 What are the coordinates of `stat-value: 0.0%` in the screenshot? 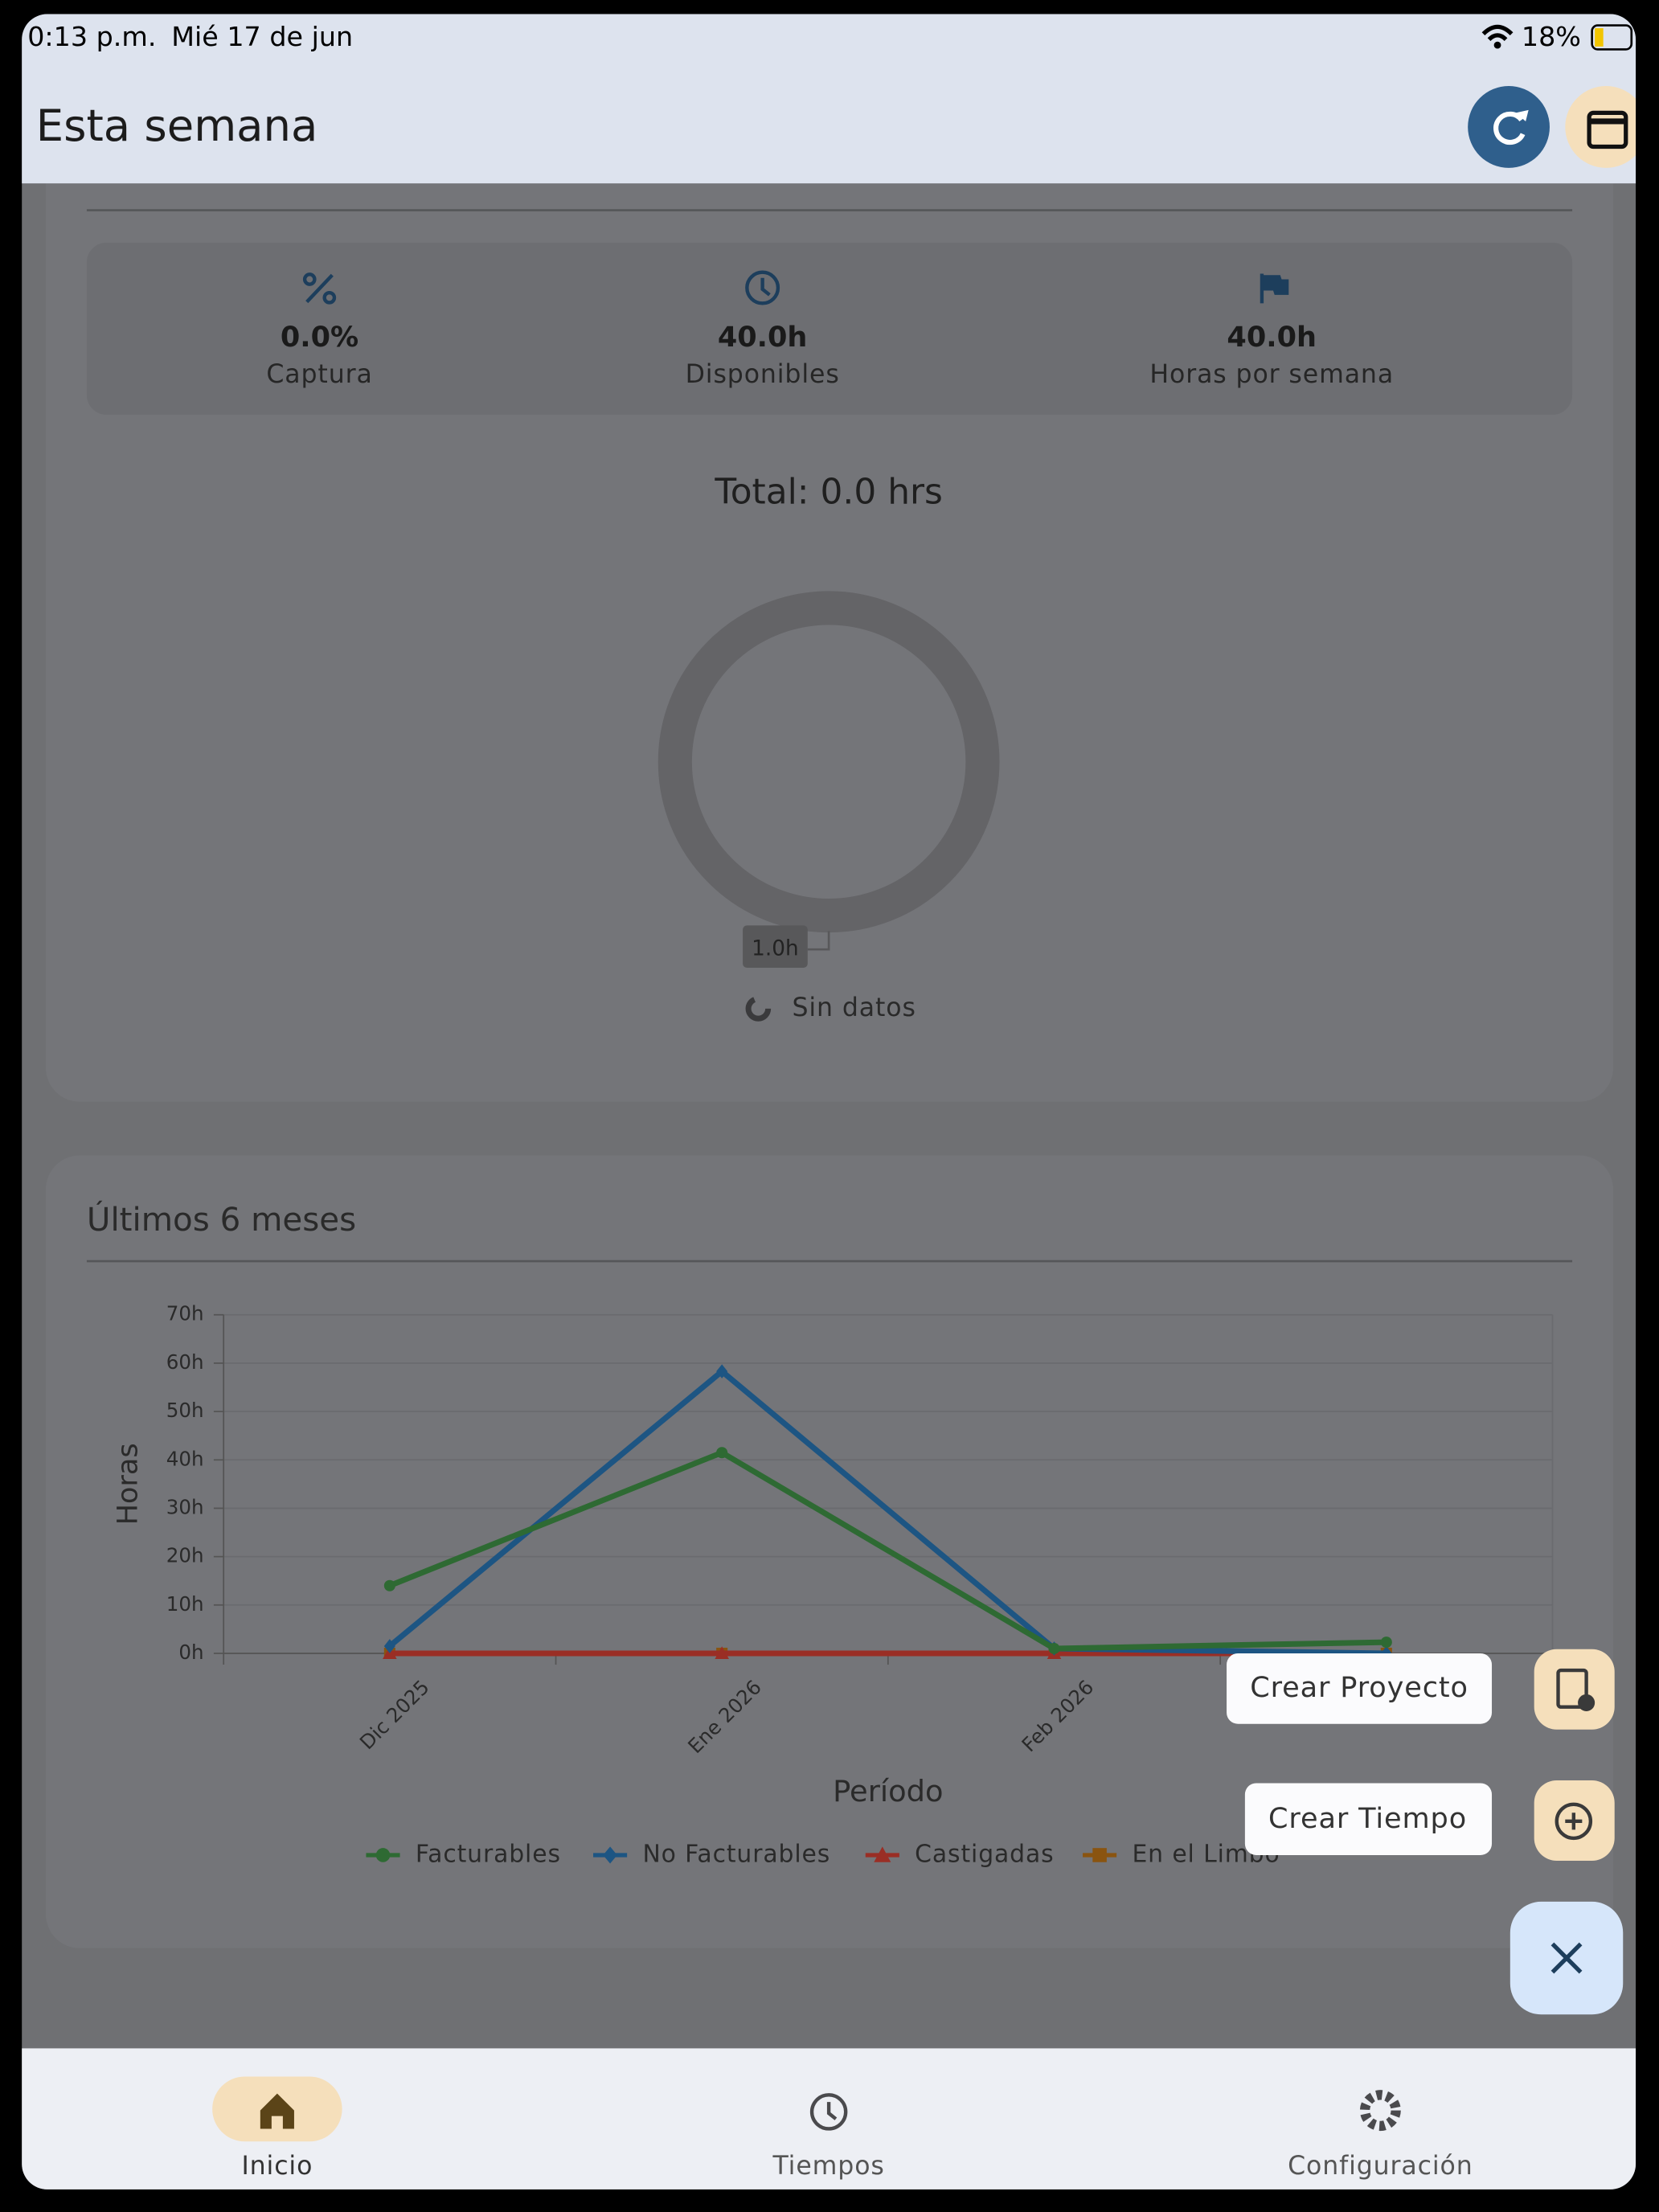 It's located at (319, 337).